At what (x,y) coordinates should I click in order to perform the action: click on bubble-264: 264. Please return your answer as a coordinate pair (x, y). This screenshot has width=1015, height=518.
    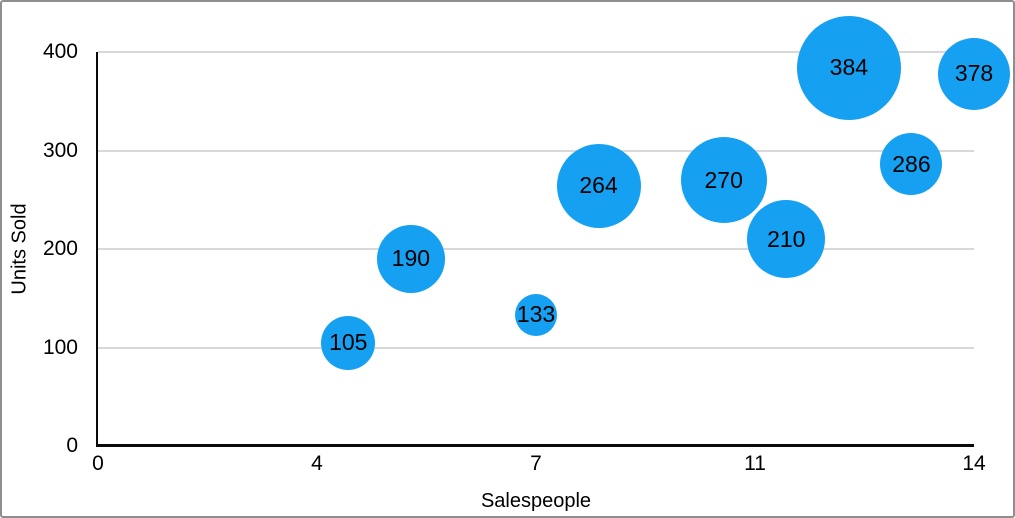
    Looking at the image, I should click on (598, 185).